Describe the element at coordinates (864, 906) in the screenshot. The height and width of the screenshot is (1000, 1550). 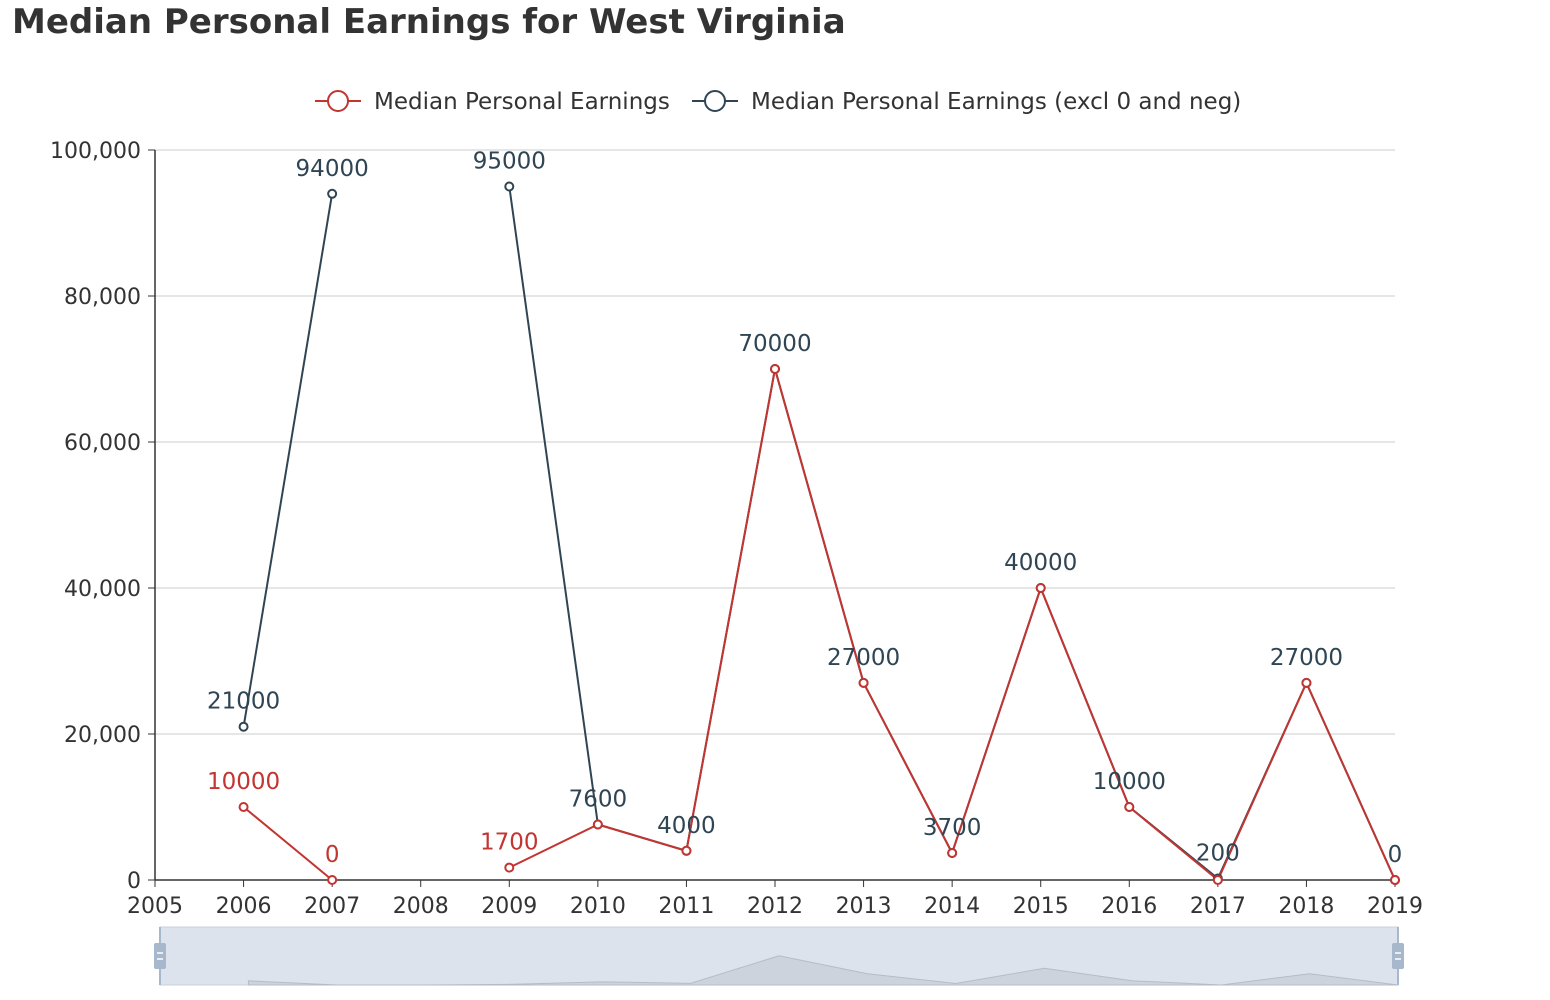
I see `x-tick-label: 2013` at that location.